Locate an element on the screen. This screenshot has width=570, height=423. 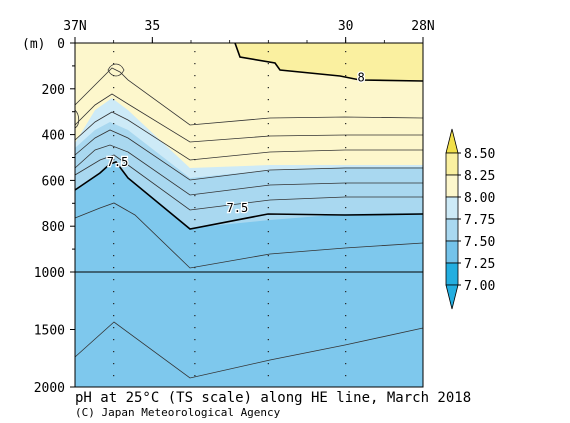
y-tick-label: 0 is located at coordinates (61, 44).